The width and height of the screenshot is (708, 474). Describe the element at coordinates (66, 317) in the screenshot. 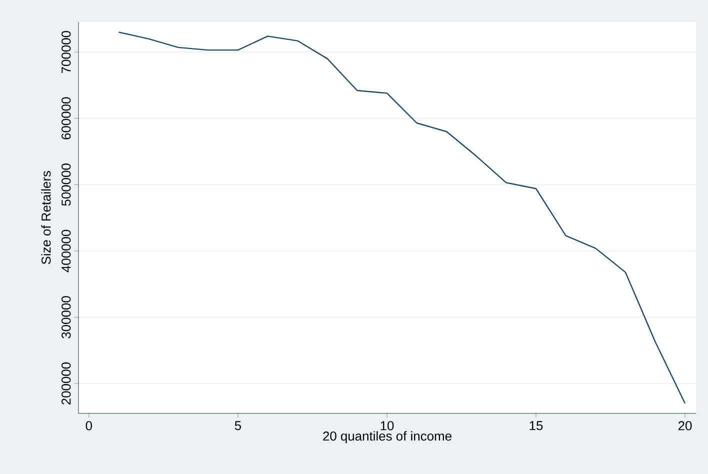

I see `y-tick-label: 300000` at that location.